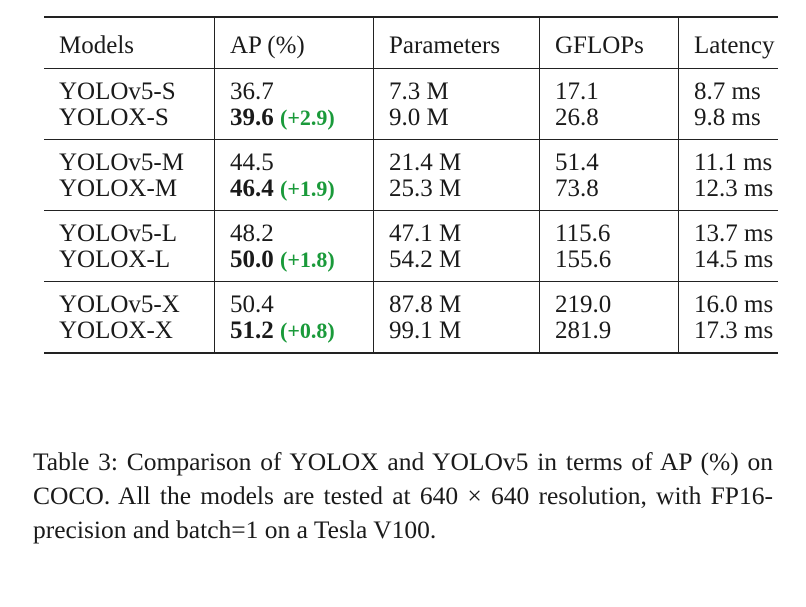  Describe the element at coordinates (252, 233) in the screenshot. I see `ap-value: 48.2` at that location.